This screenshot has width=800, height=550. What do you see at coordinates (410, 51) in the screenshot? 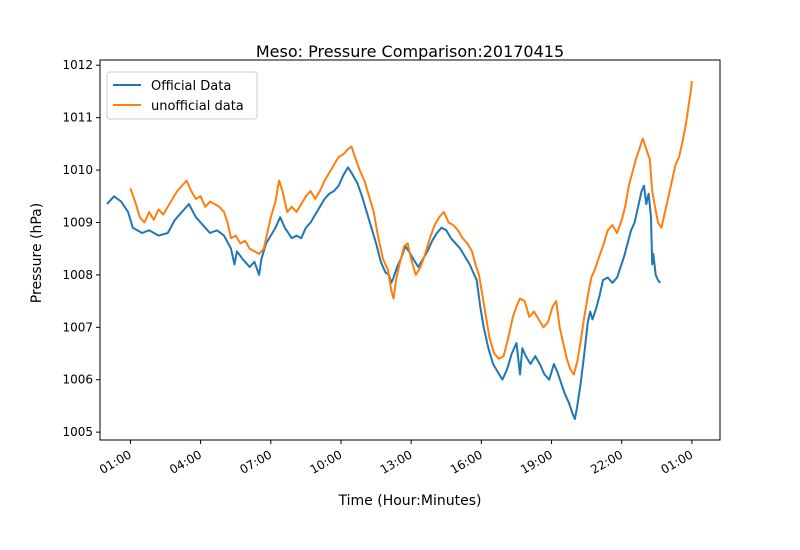
I see `chart-title: Meso: Pressure Comparison:20170415` at bounding box center [410, 51].